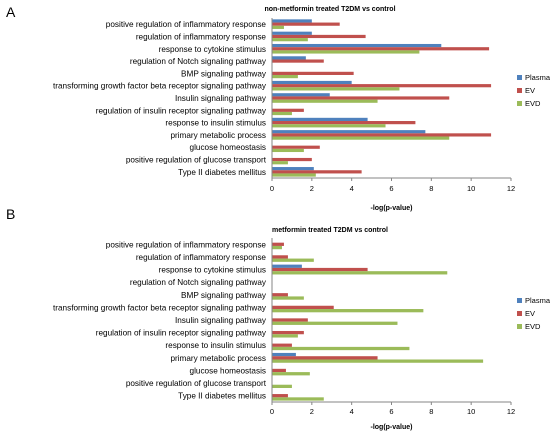 This screenshot has width=550, height=434. I want to click on chart1-category-label: regulation of inflammatory response, so click(201, 36).